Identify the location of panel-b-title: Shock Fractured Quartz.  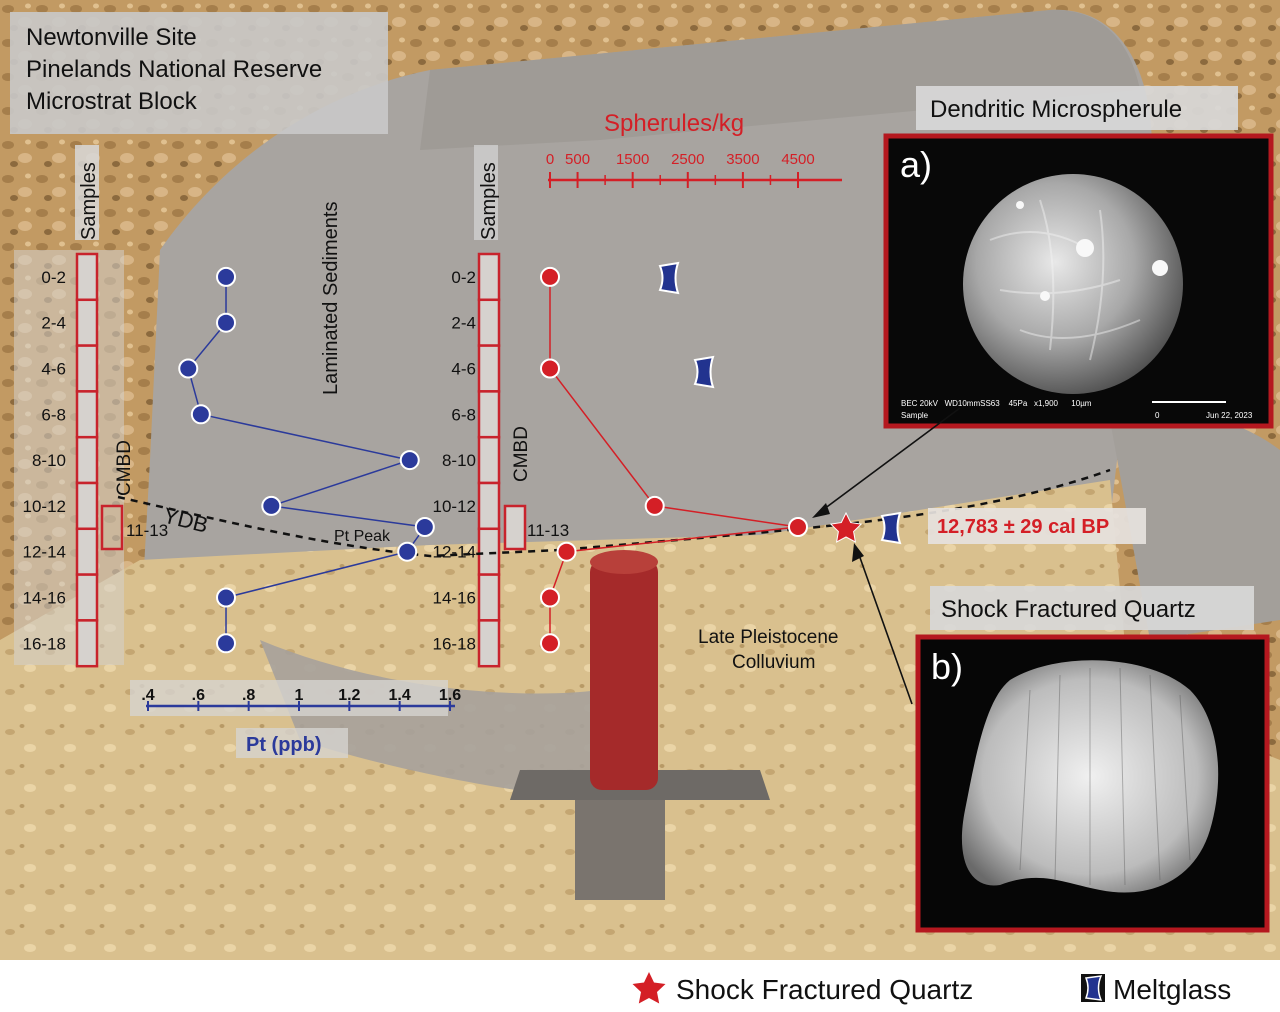
(1068, 609).